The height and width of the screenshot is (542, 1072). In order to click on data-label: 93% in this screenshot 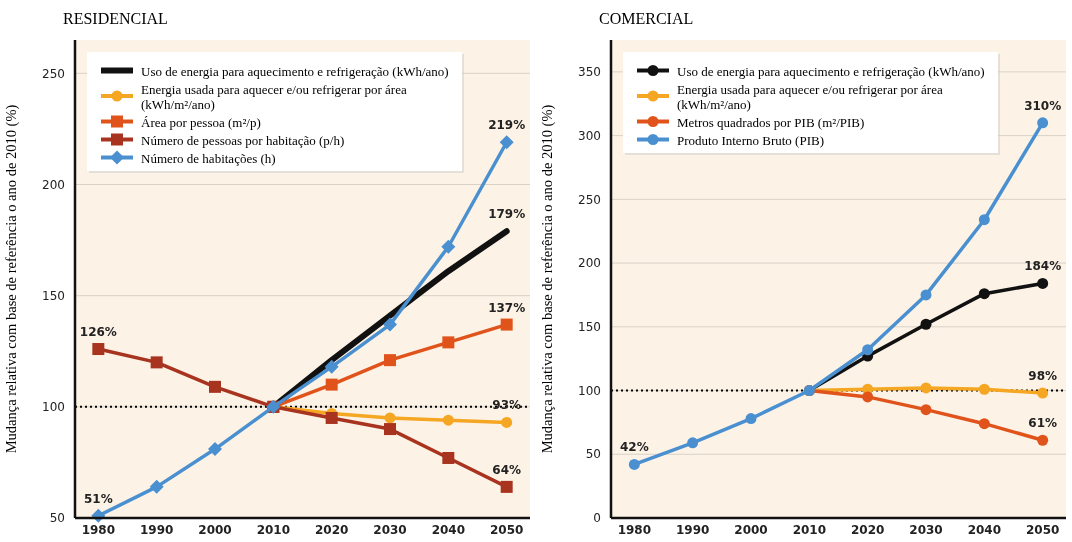, I will do `click(507, 405)`.